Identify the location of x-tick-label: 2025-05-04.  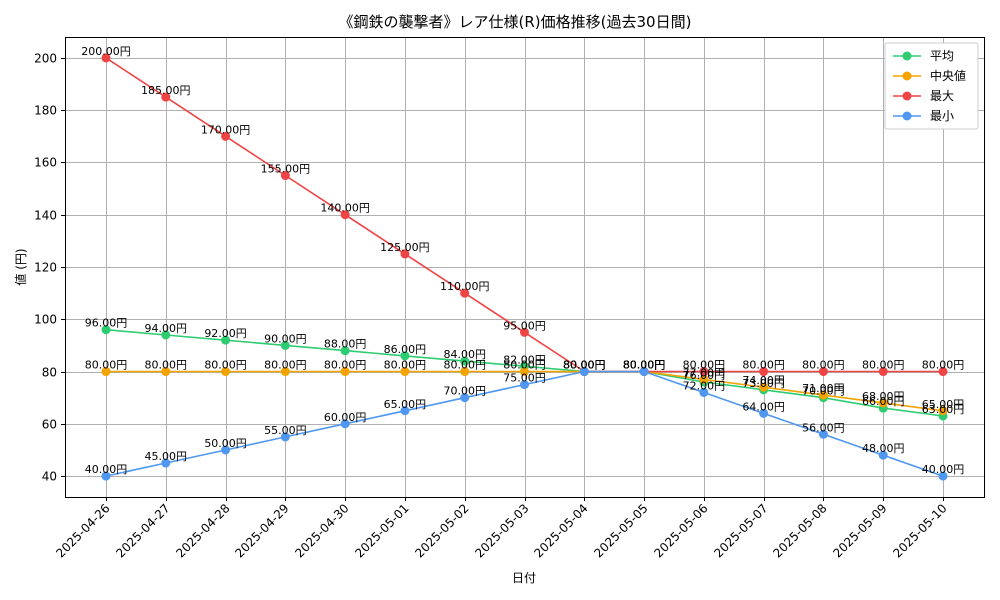
(560, 530).